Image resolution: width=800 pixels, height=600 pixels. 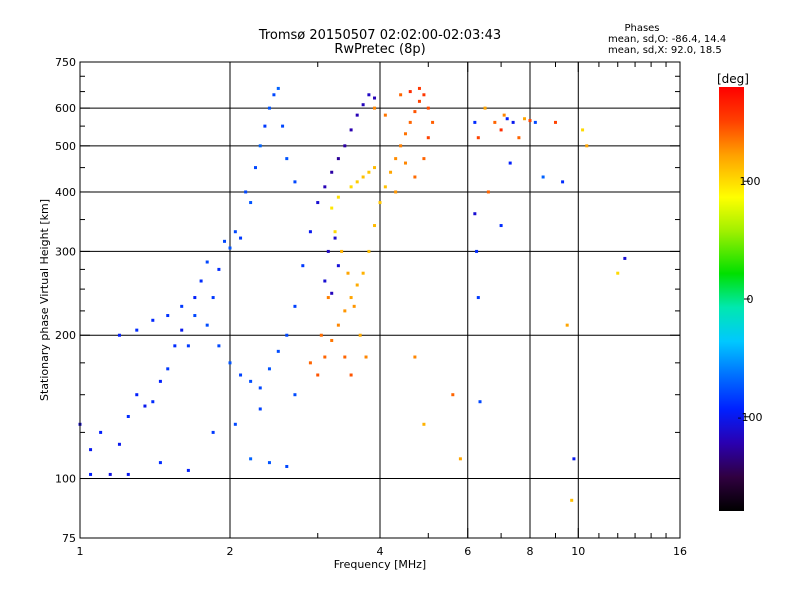 I want to click on stats-x-line: mean, sd,X: 92.0, 18.5, so click(x=665, y=50).